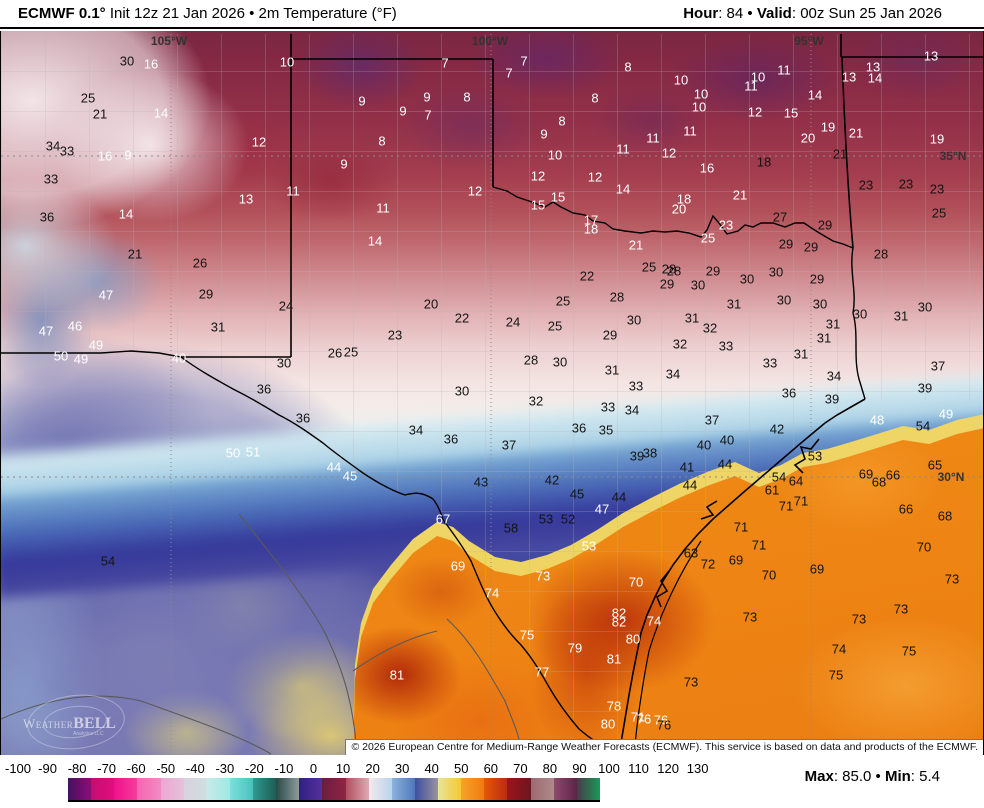  I want to click on station-value: 79, so click(575, 648).